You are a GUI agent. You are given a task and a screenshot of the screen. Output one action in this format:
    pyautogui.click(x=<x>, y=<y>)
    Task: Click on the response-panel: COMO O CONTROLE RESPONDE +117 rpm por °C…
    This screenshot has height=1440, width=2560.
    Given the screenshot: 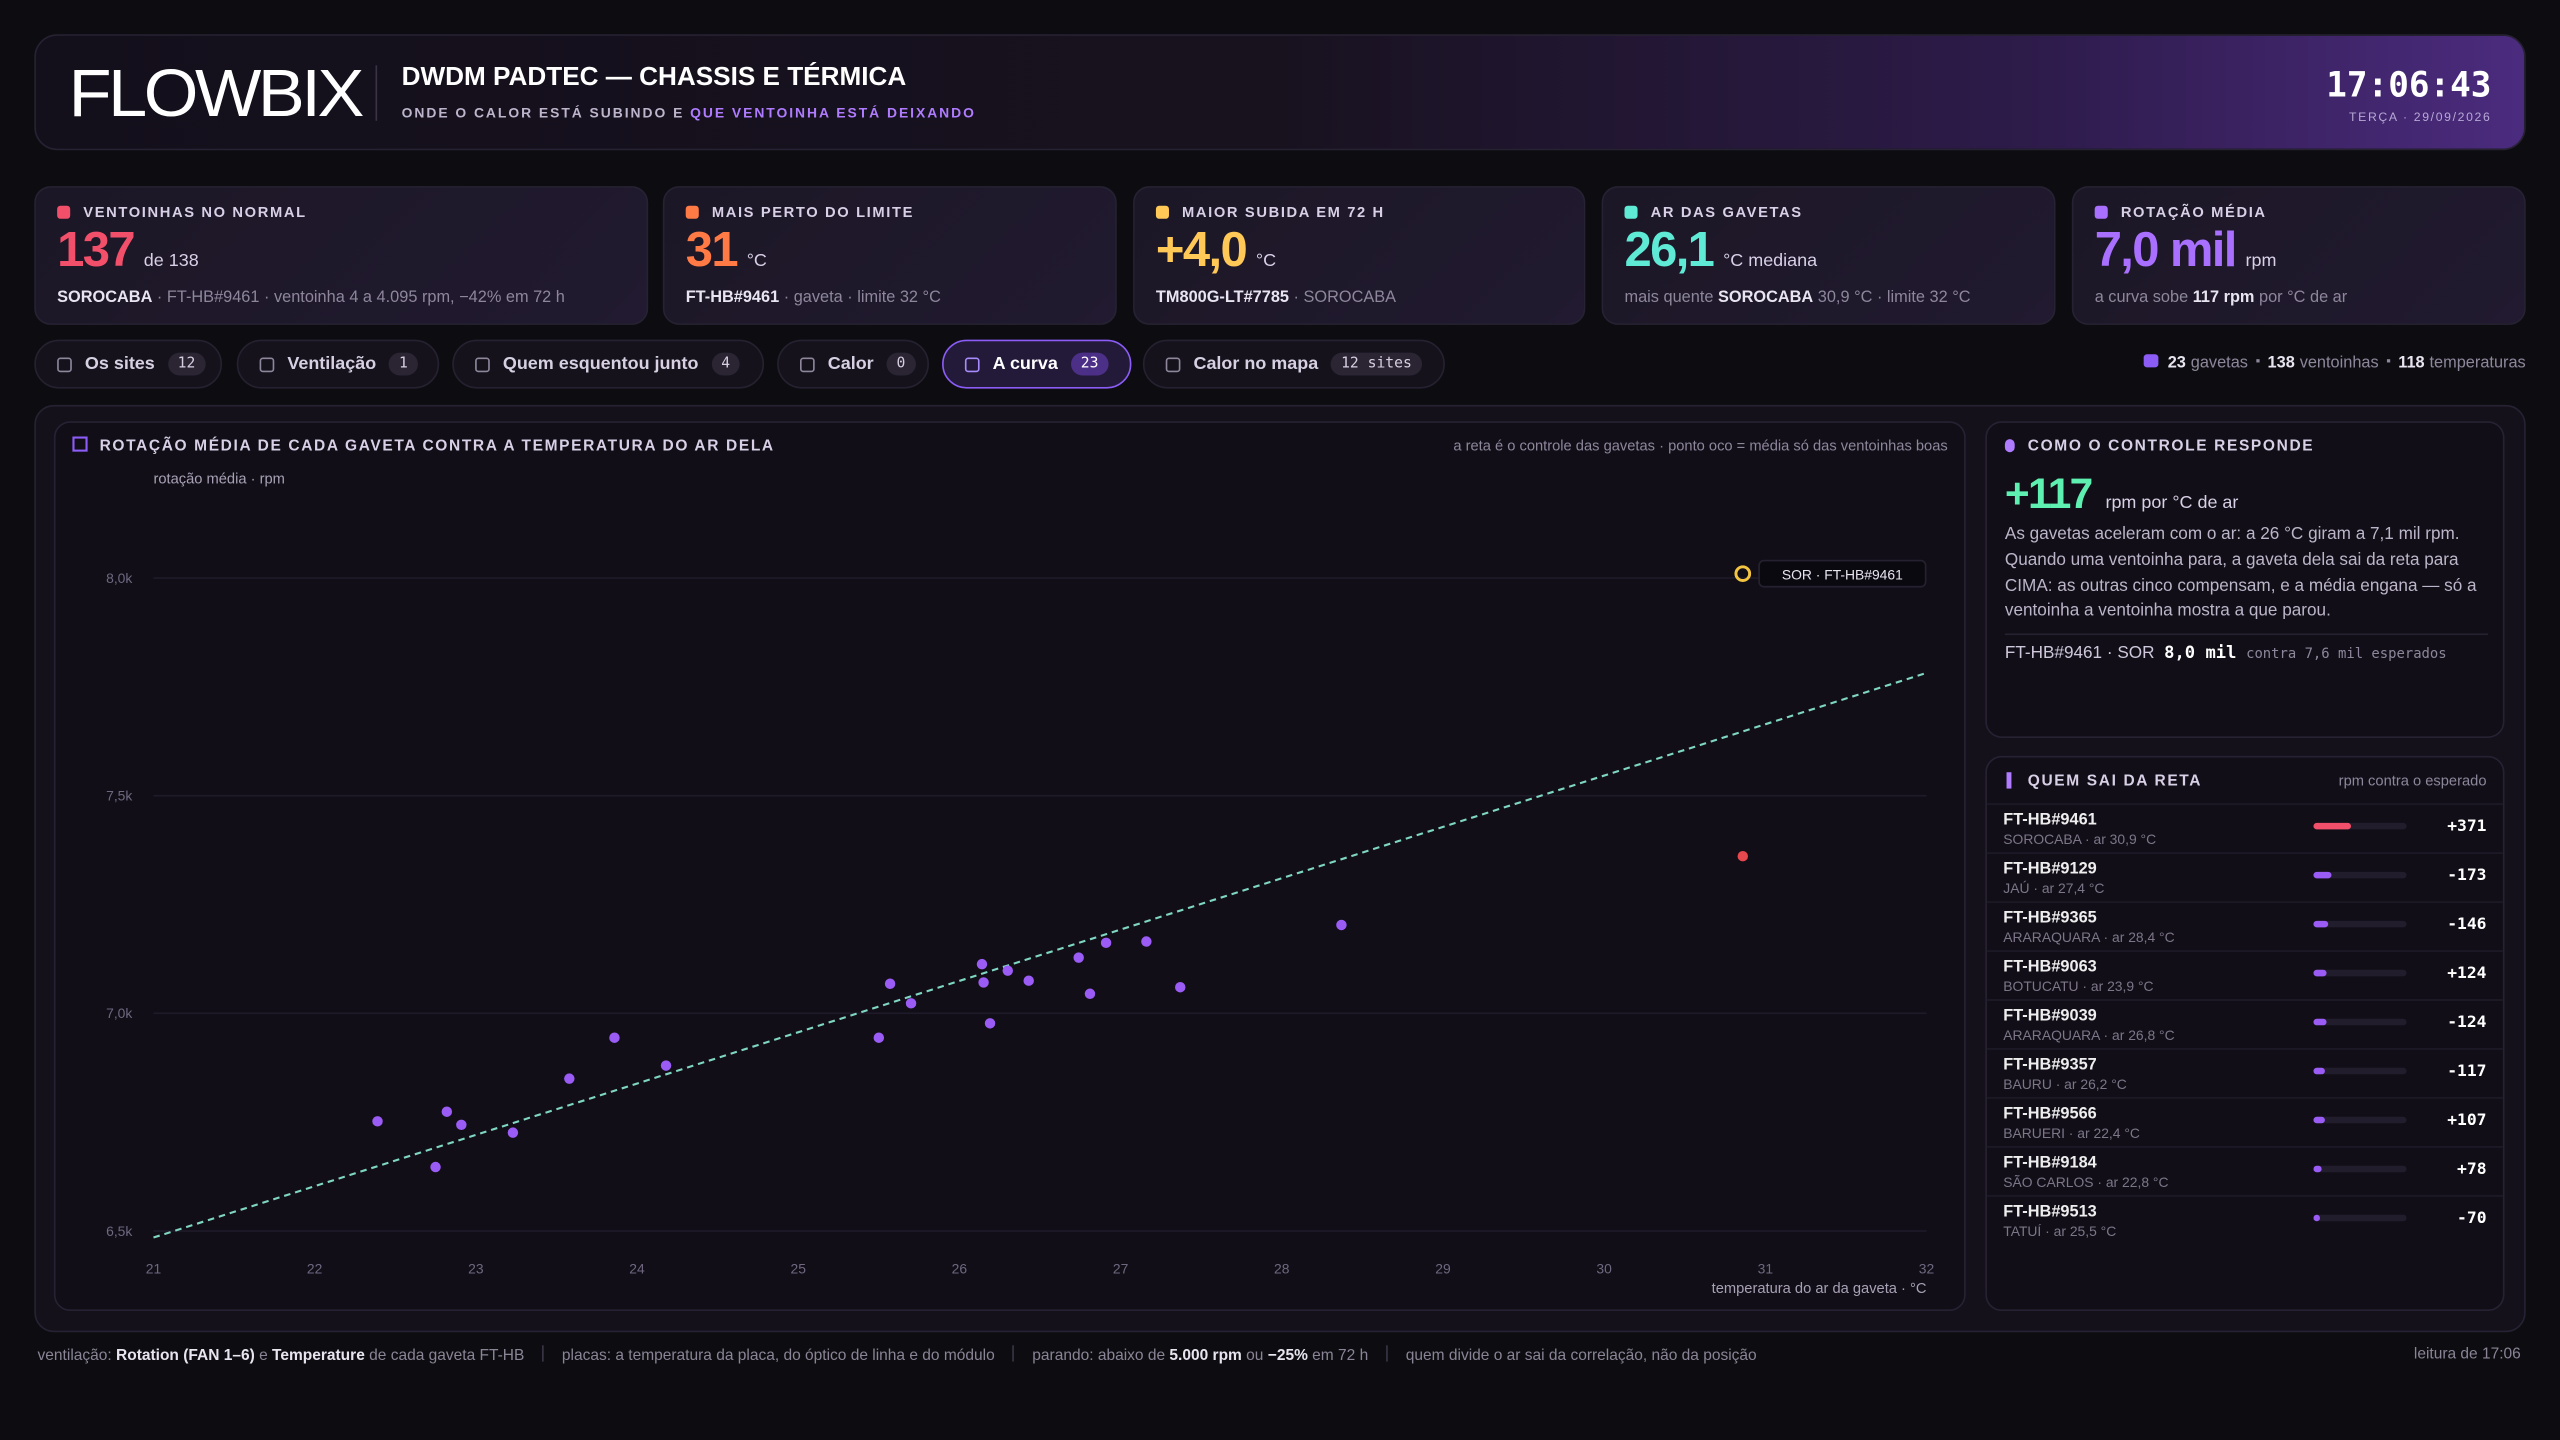 What is the action you would take?
    pyautogui.click(x=2245, y=579)
    